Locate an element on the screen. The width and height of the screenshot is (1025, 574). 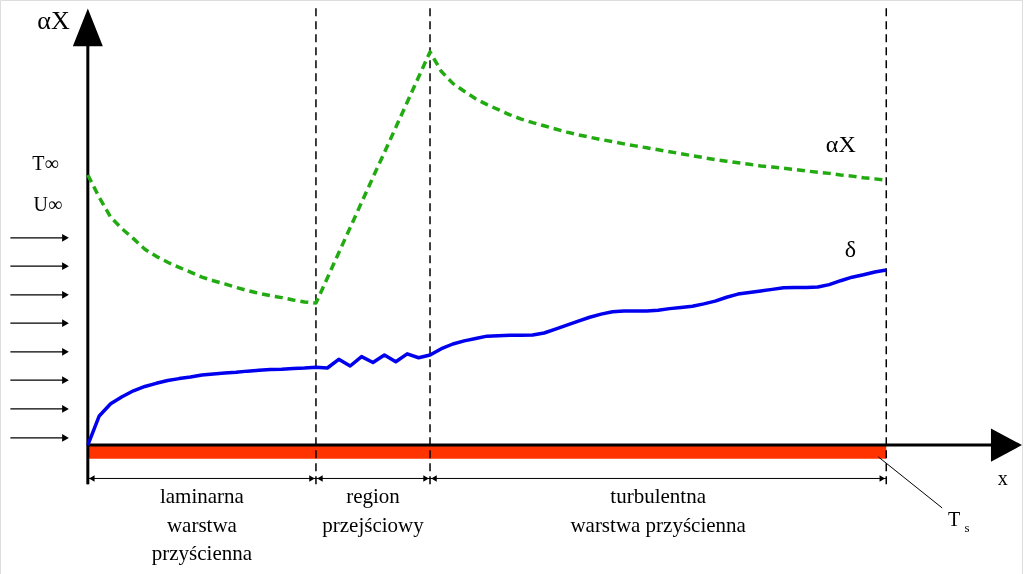
y-axis-title: αX is located at coordinates (53, 20).